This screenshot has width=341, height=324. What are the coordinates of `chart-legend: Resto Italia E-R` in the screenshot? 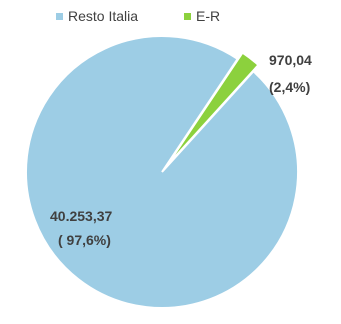 It's located at (170, 18).